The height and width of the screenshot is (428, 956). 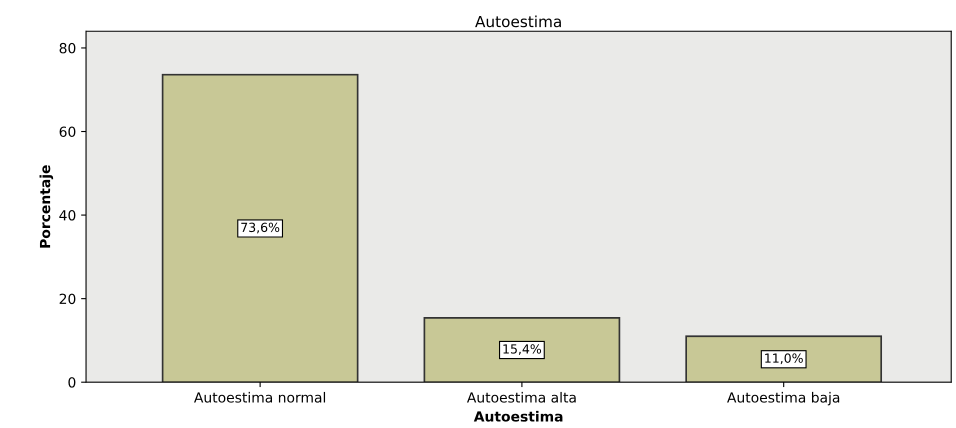 I want to click on y-axis-title: Porcentaje, so click(x=47, y=206).